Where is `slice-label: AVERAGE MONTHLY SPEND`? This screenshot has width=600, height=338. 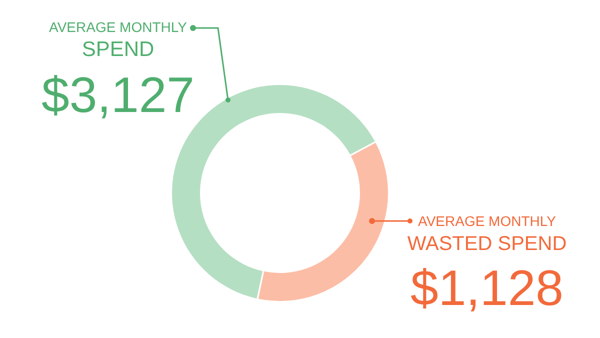 slice-label: AVERAGE MONTHLY SPEND is located at coordinates (118, 40).